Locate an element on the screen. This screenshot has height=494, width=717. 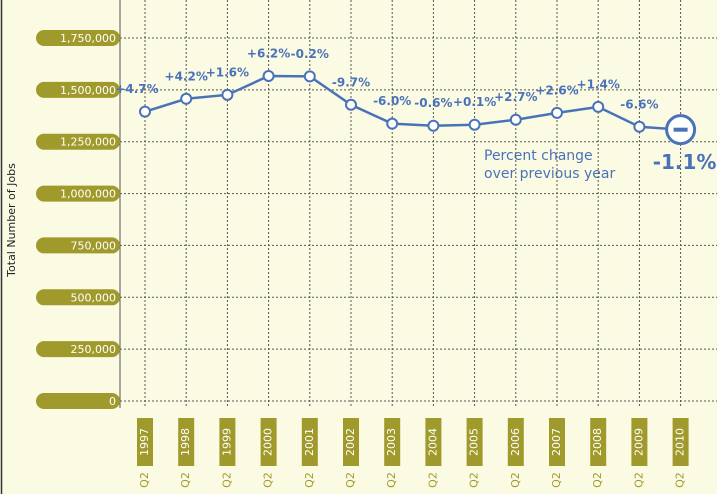
minus-icon is located at coordinates (680, 129).